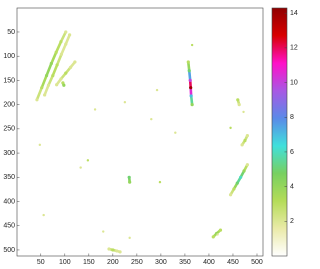 The image size is (320, 269). I want to click on y-tick-label: 250, so click(9, 129).